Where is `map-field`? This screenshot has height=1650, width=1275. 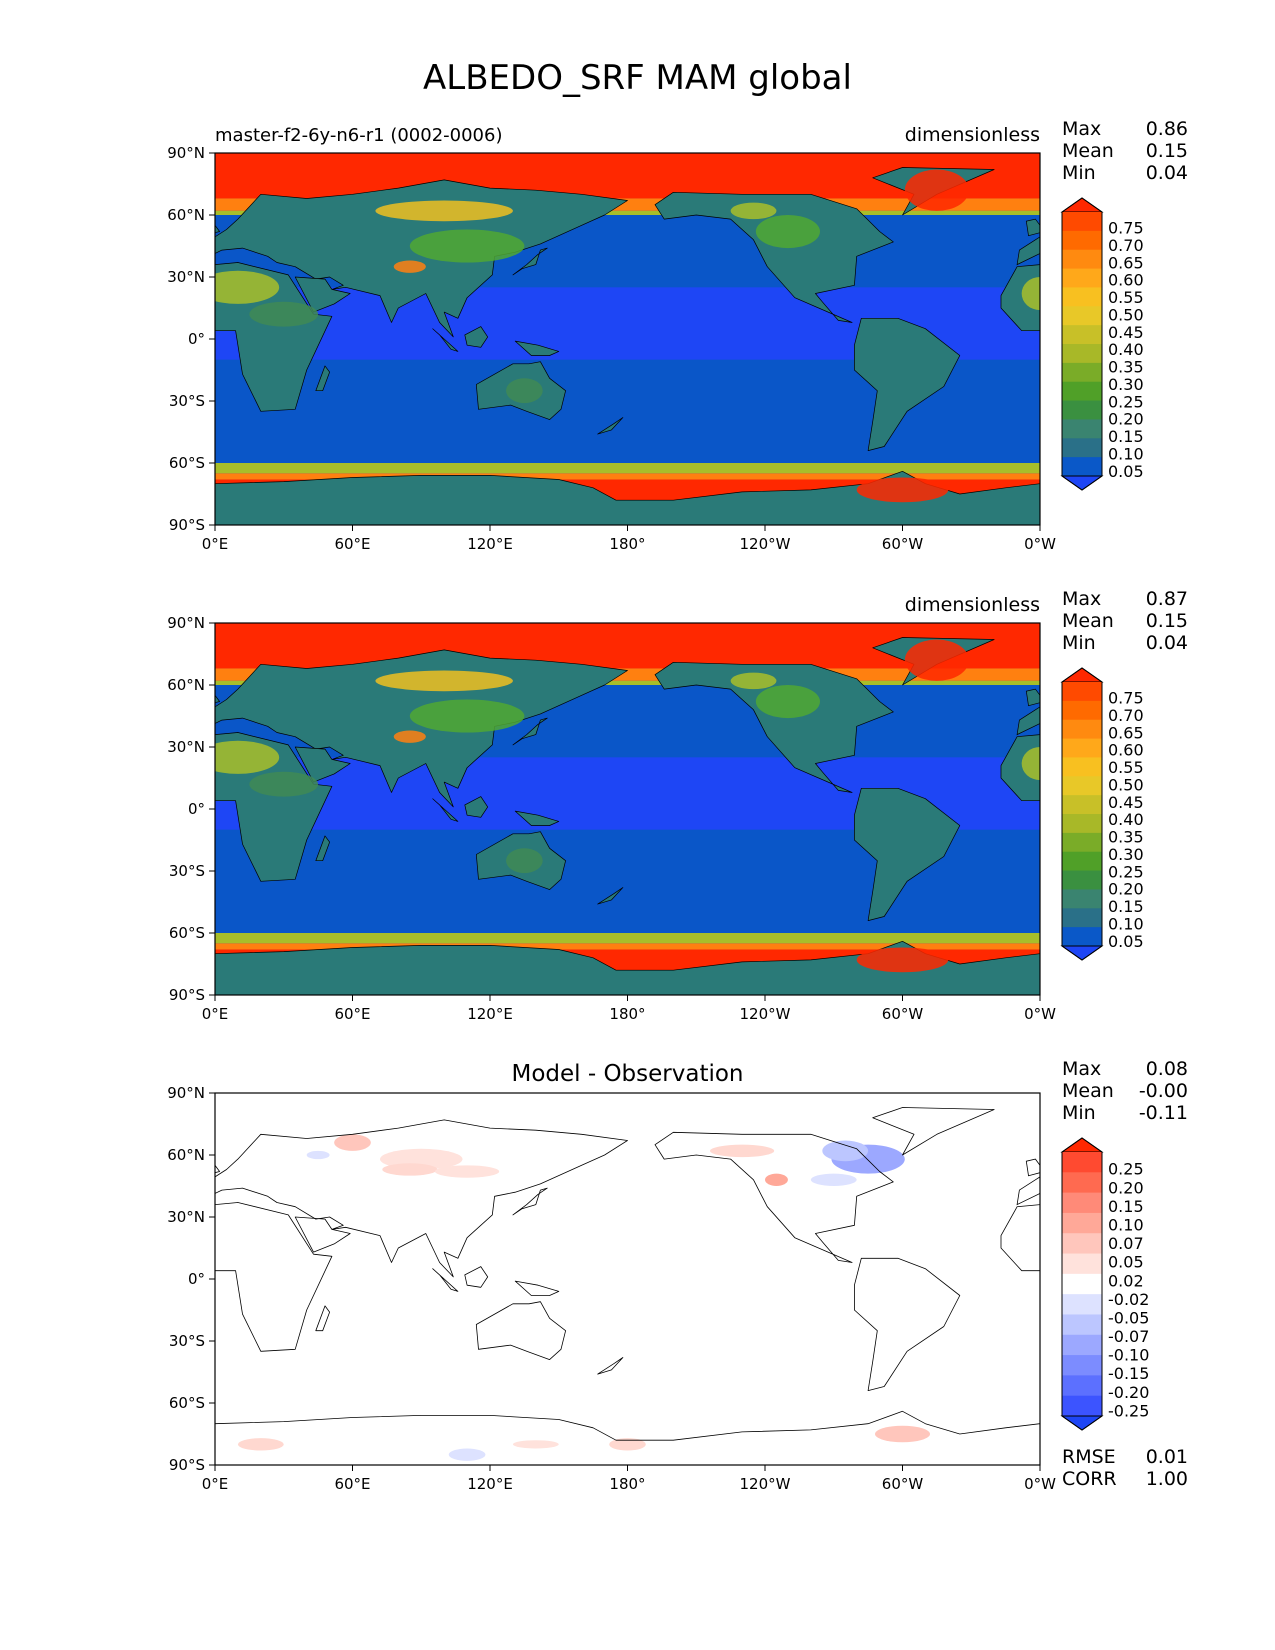
map-field is located at coordinates (627, 1279).